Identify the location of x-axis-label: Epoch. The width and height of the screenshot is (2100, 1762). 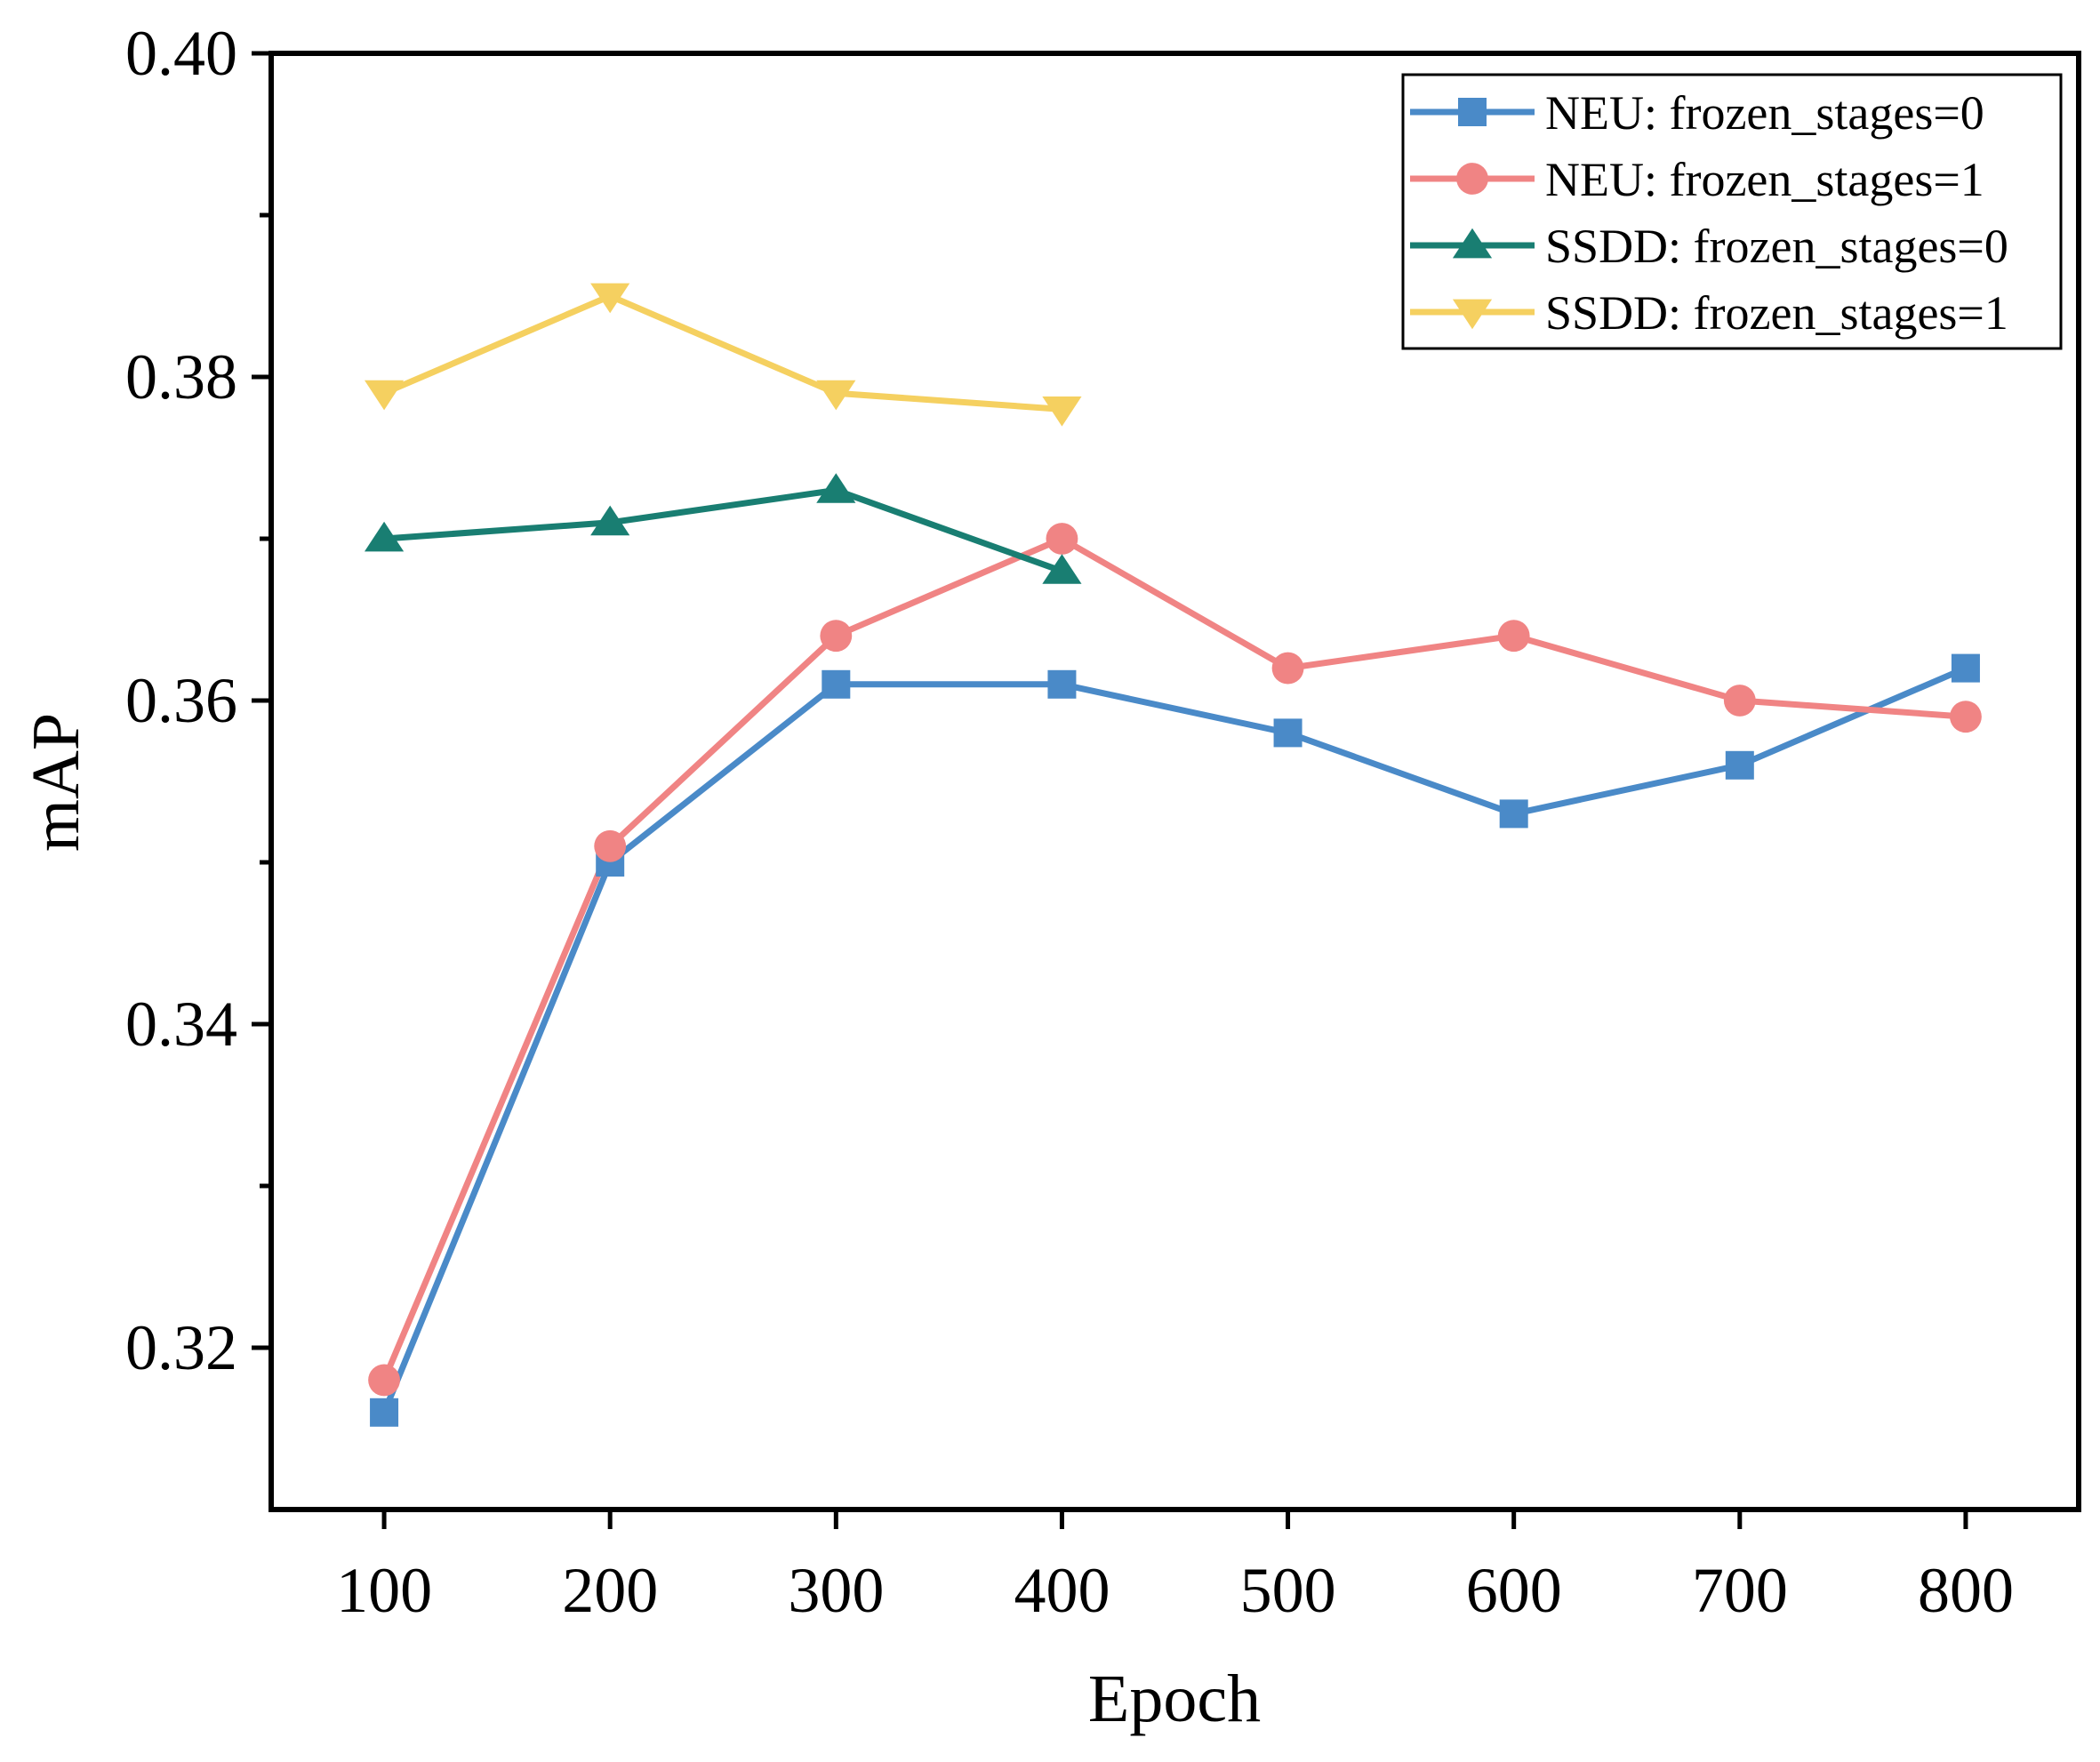
(1174, 1699).